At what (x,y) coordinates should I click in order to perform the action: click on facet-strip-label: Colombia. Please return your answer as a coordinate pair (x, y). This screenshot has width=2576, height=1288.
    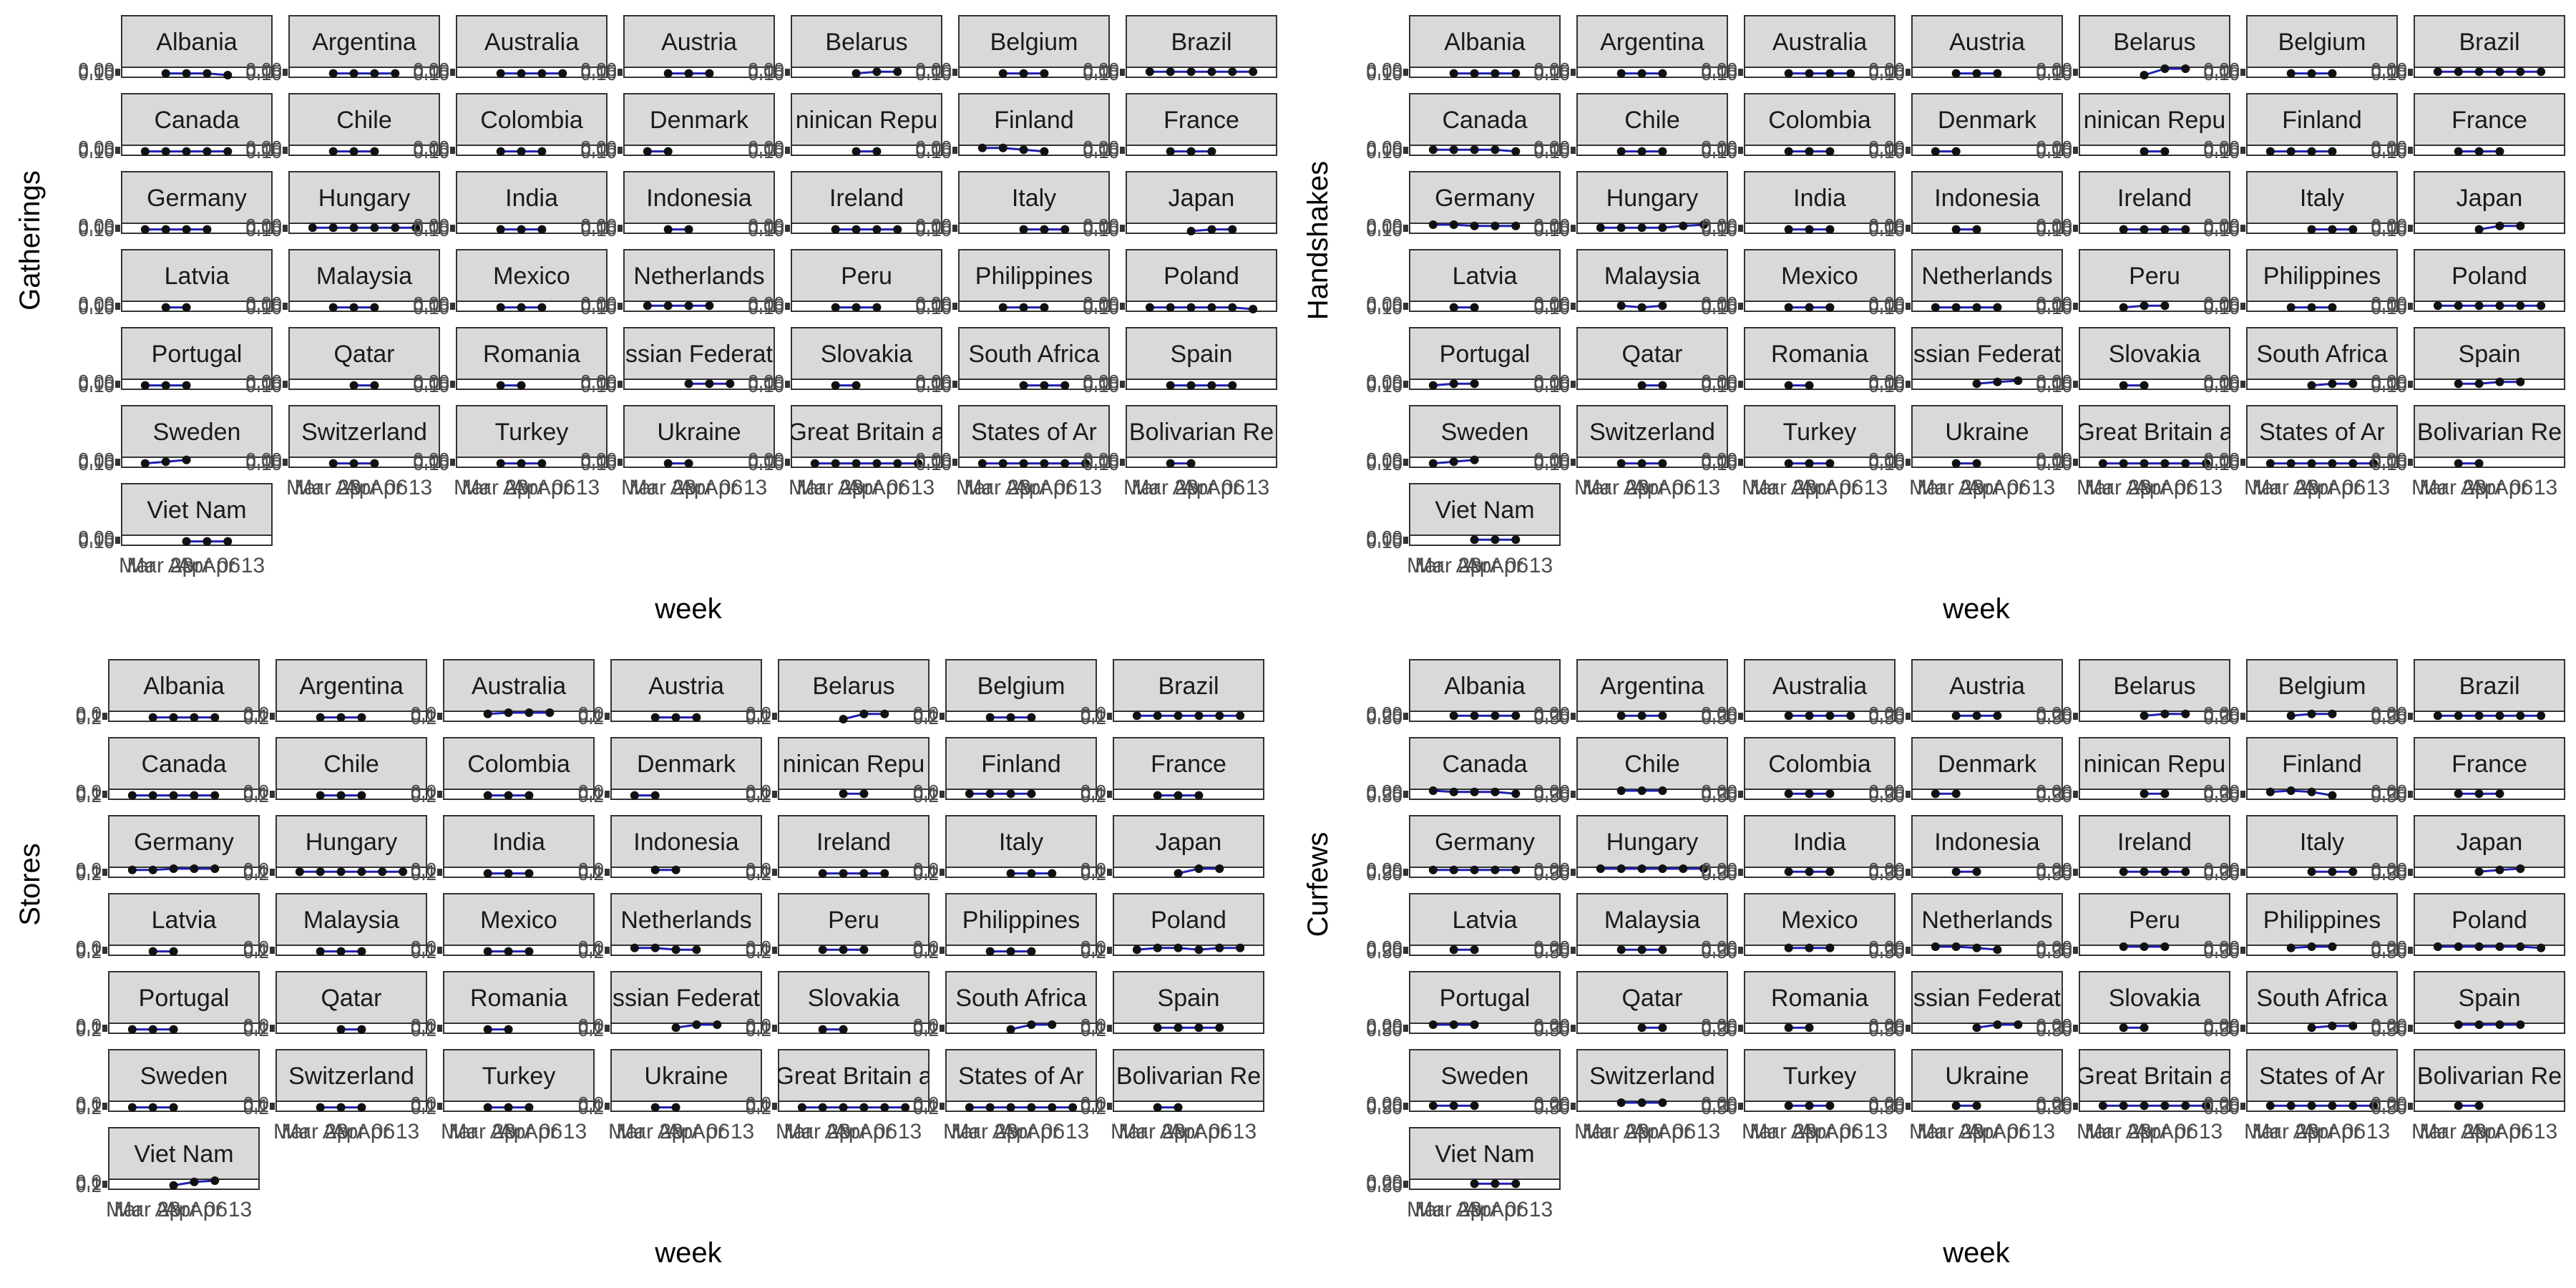
    Looking at the image, I should click on (531, 120).